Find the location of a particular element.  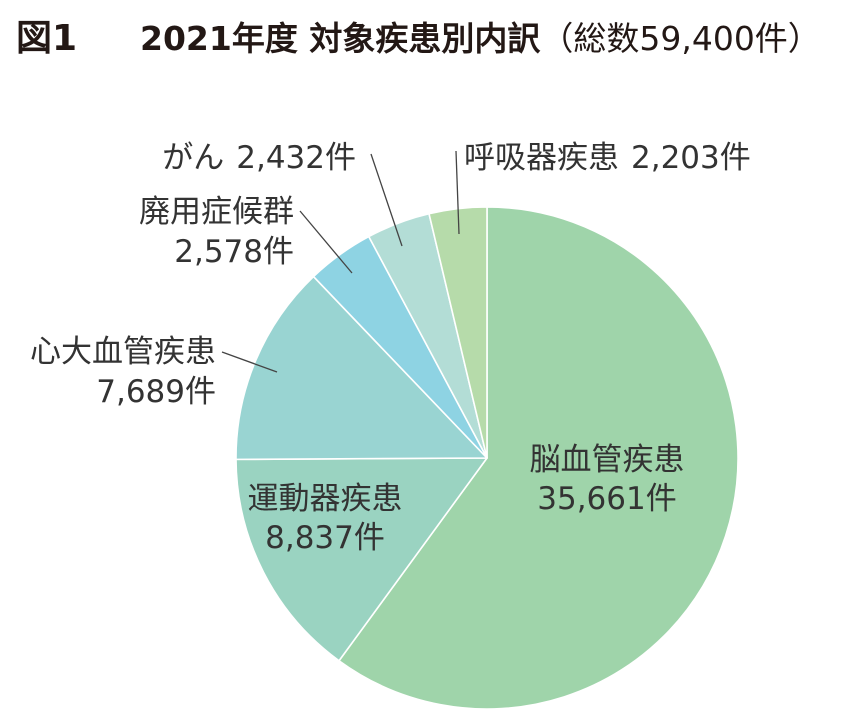

slice-label-6: 呼吸器疾患 2,203件 is located at coordinates (607, 158).